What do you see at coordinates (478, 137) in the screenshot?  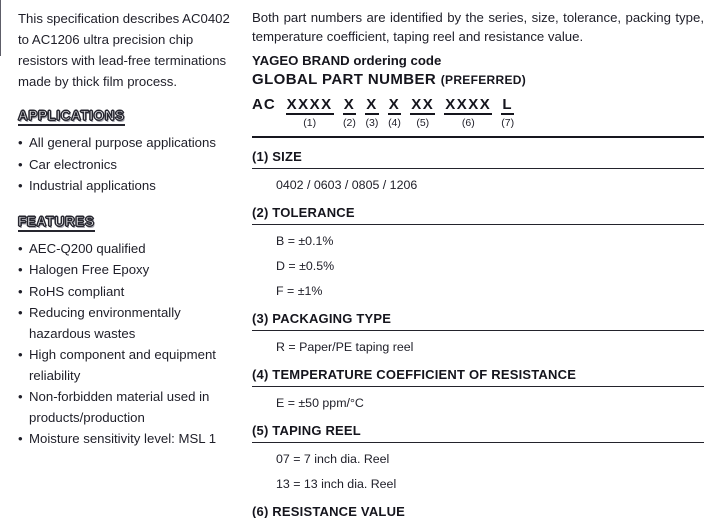 I see `thick-divider` at bounding box center [478, 137].